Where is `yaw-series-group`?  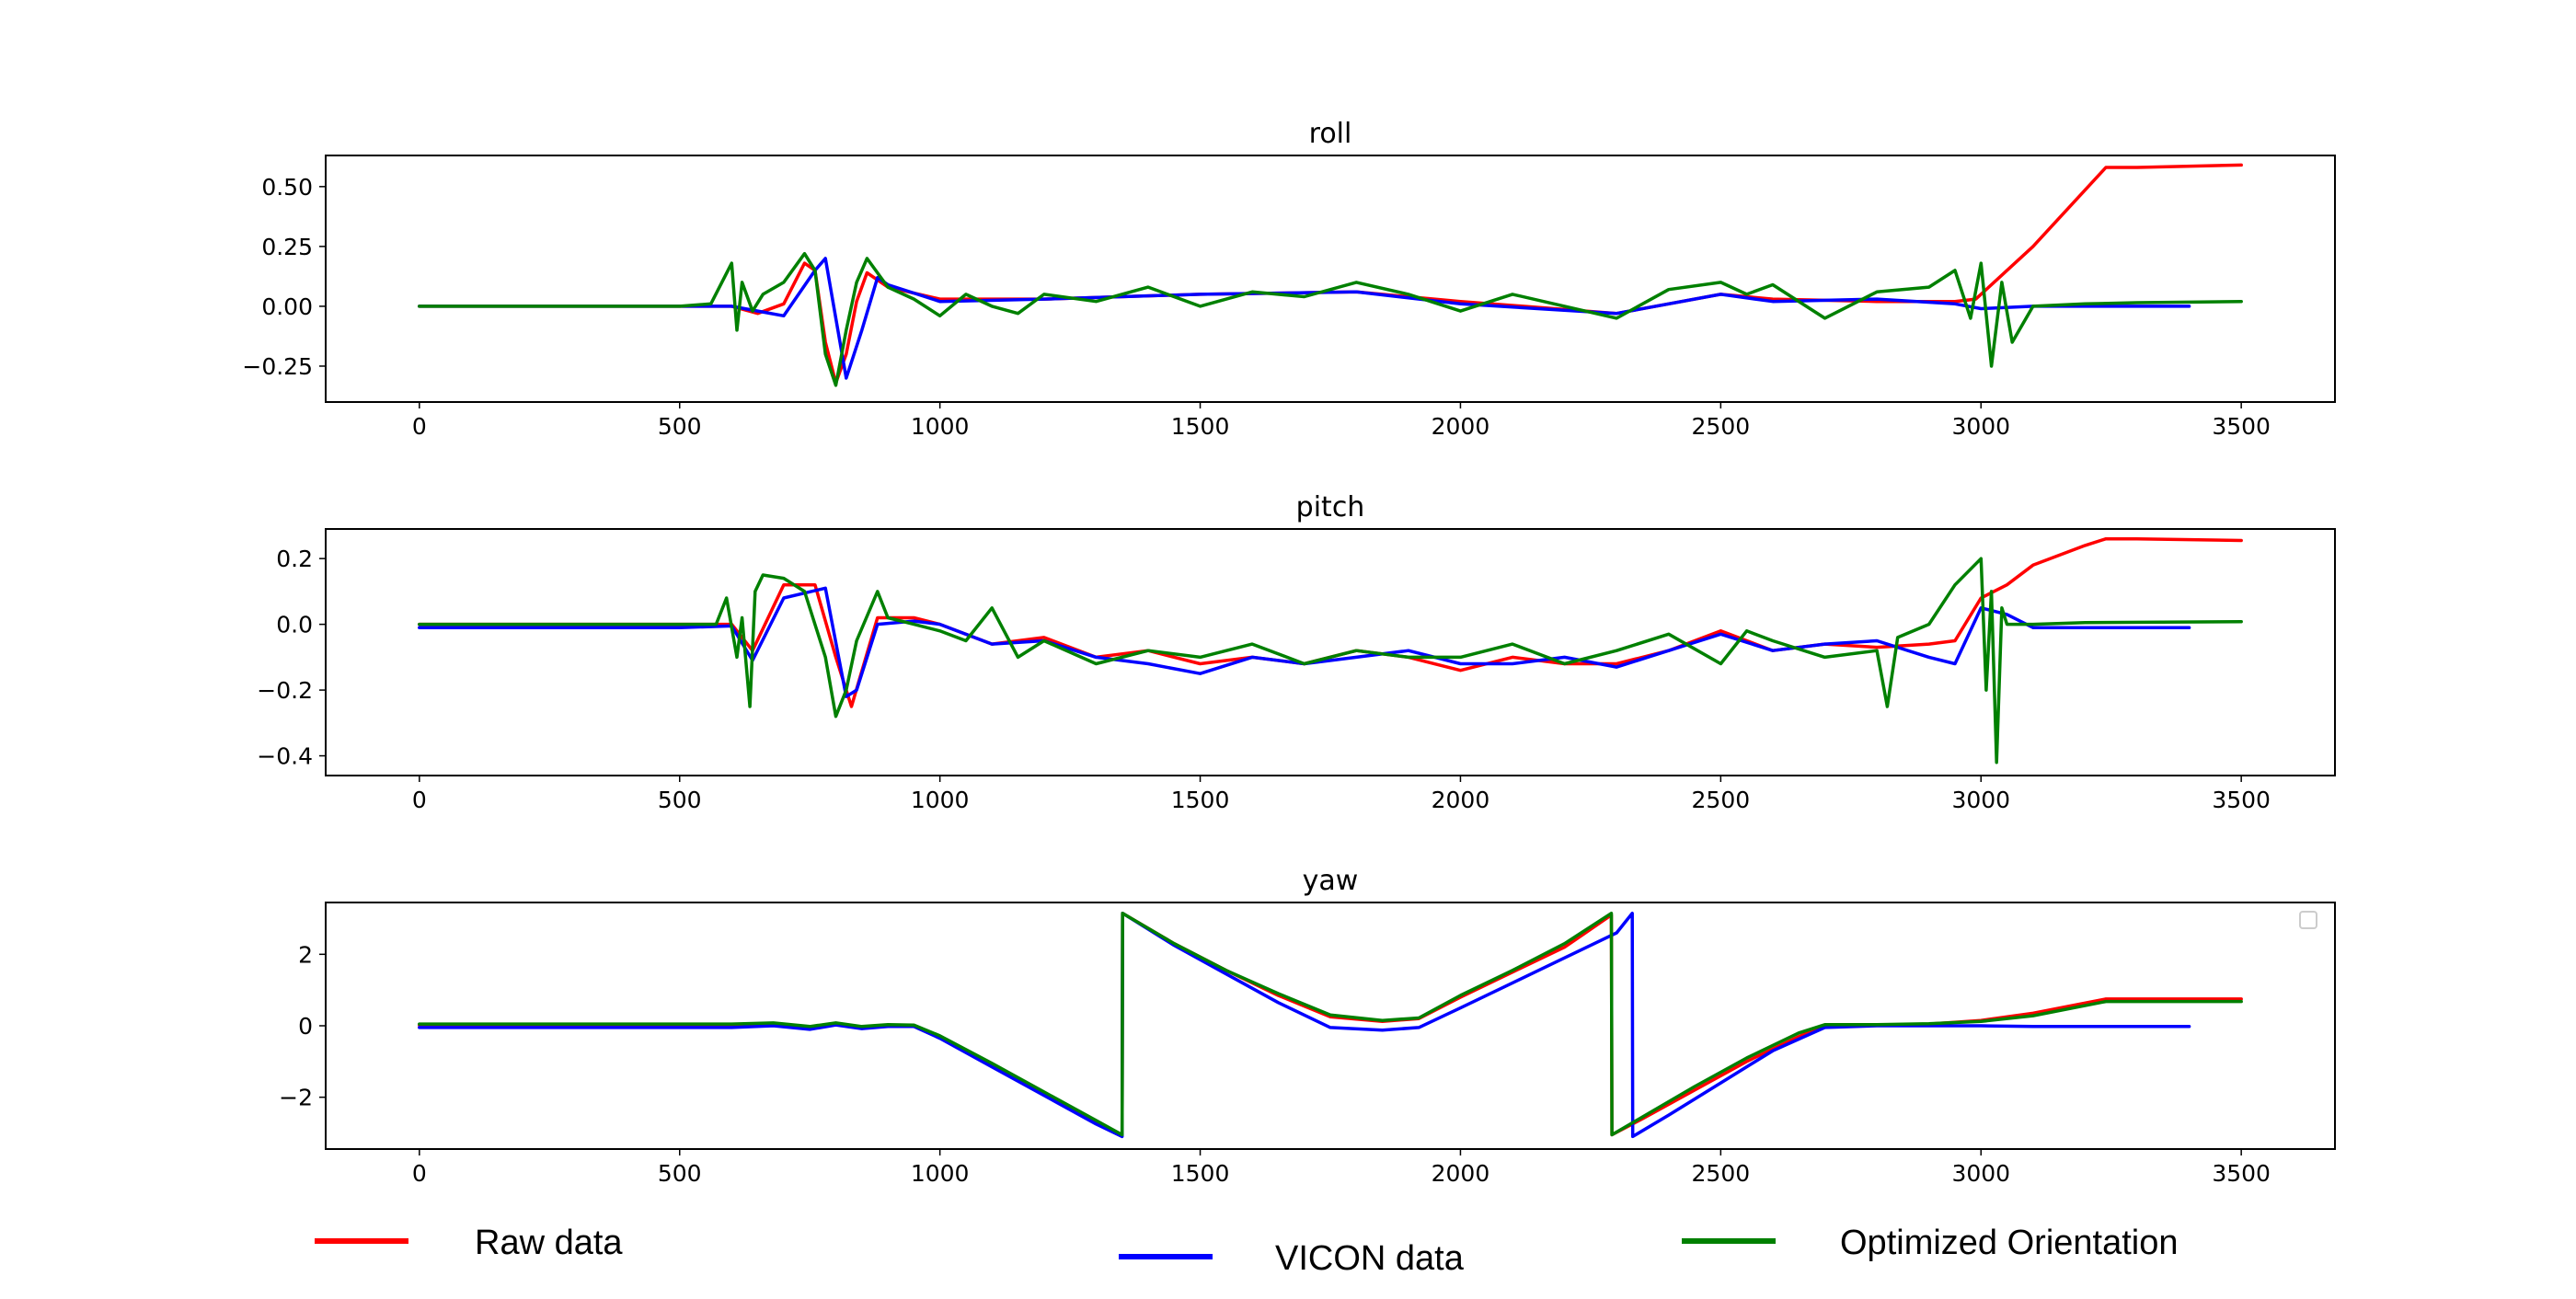
yaw-series-group is located at coordinates (1330, 1025).